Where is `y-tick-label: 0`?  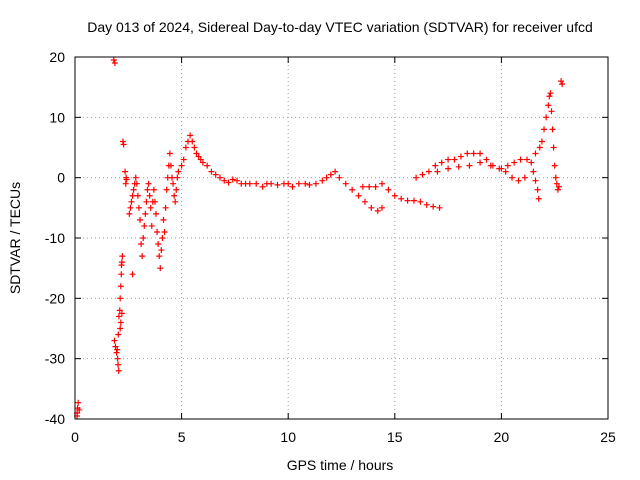 y-tick-label: 0 is located at coordinates (61, 178).